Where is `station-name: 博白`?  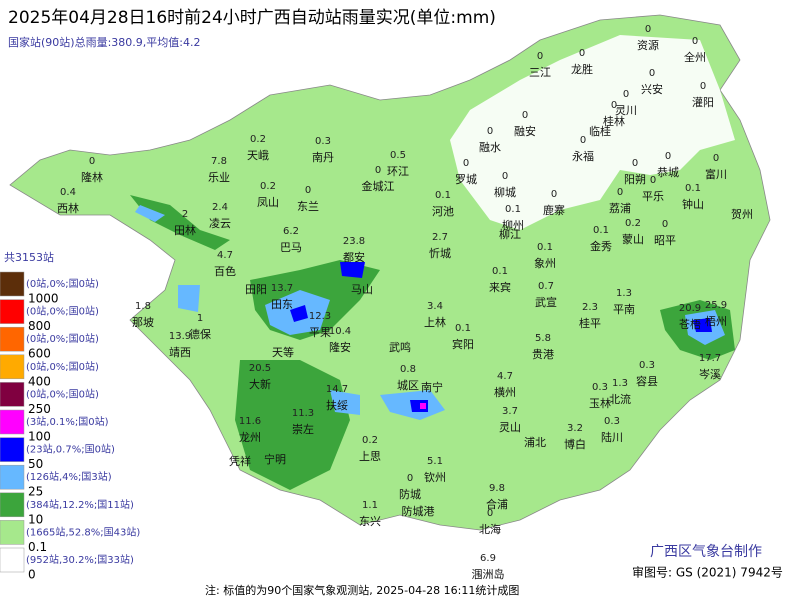 station-name: 博白 is located at coordinates (575, 444).